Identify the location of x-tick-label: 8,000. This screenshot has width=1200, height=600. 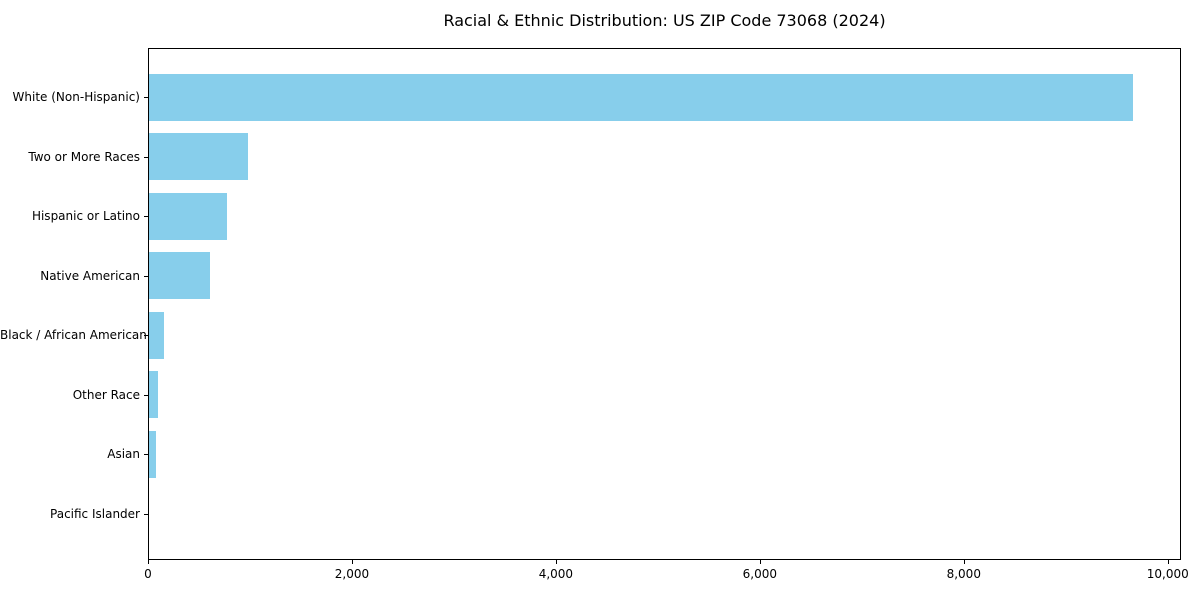
(963, 574).